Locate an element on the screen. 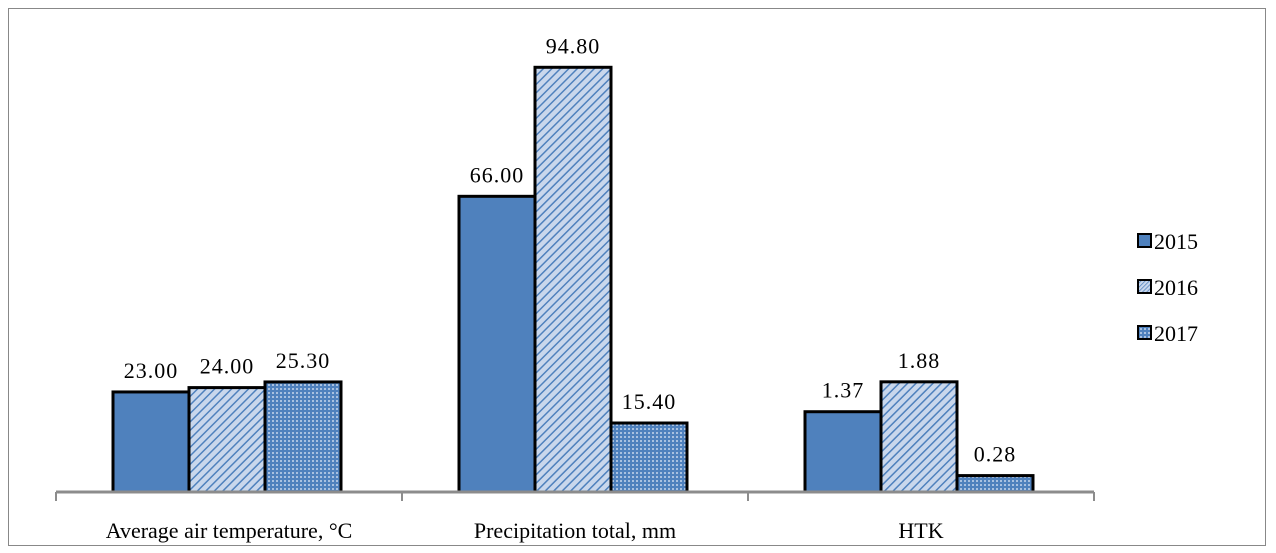 The height and width of the screenshot is (553, 1276). data-label: 24.00 is located at coordinates (227, 366).